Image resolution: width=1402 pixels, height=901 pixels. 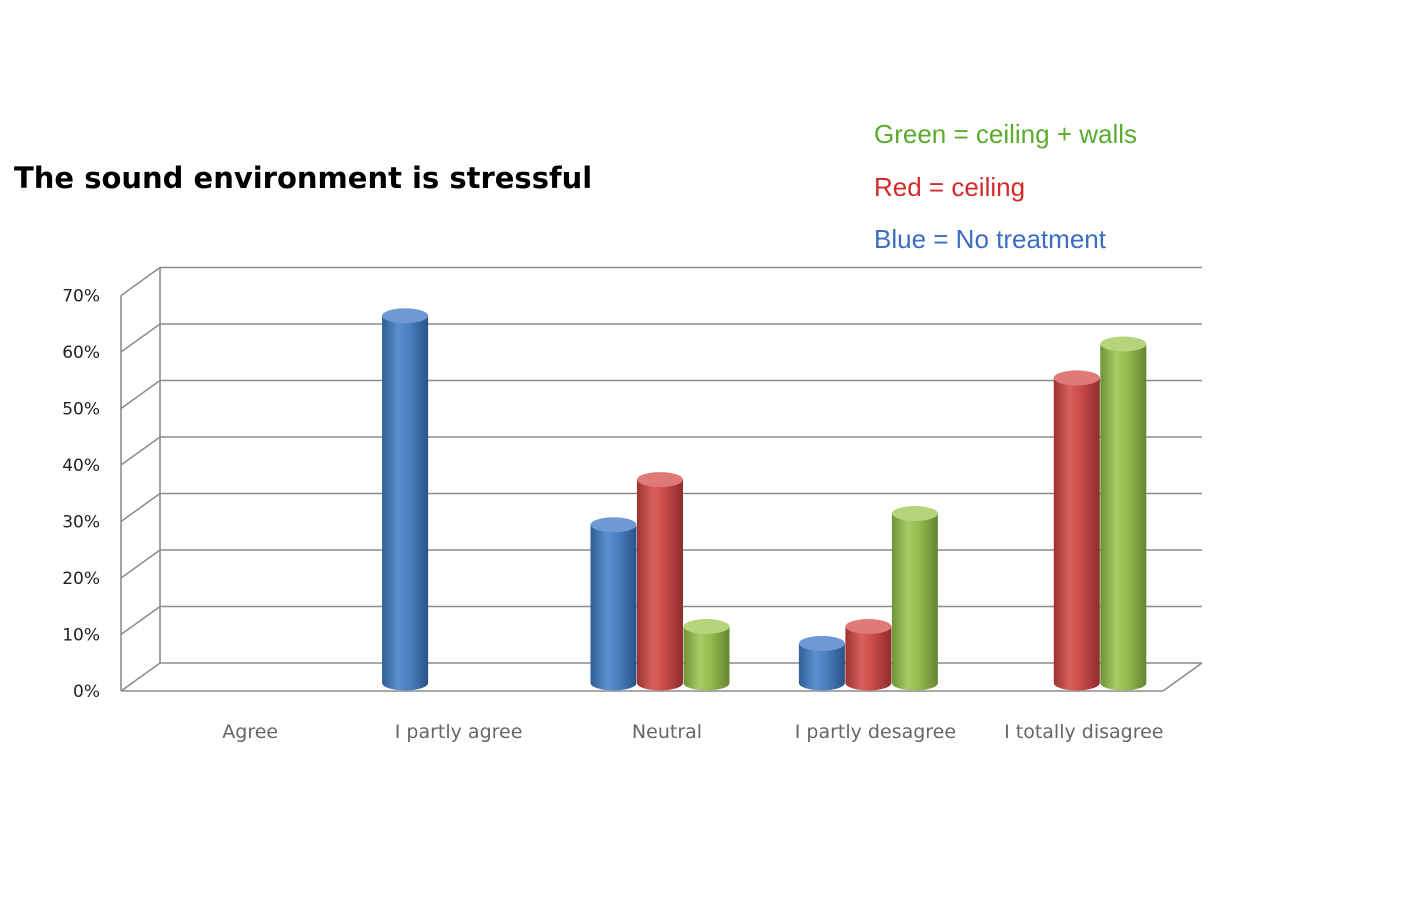 What do you see at coordinates (81, 636) in the screenshot?
I see `y-tick-label: 10%` at bounding box center [81, 636].